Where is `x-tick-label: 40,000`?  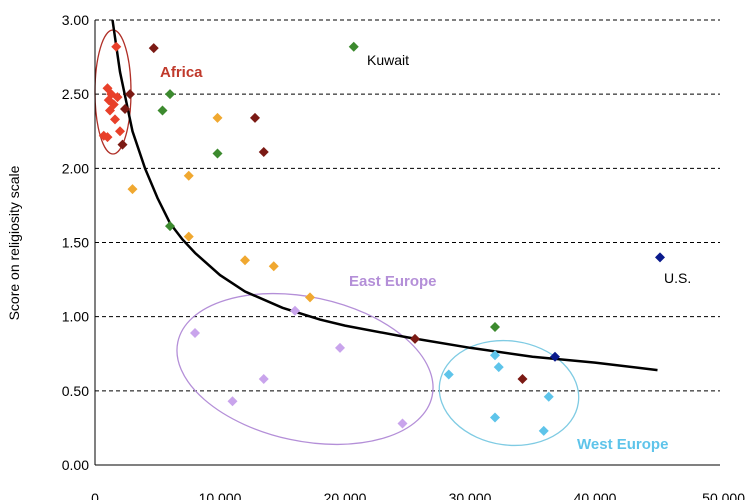
x-tick-label: 40,000 is located at coordinates (595, 495).